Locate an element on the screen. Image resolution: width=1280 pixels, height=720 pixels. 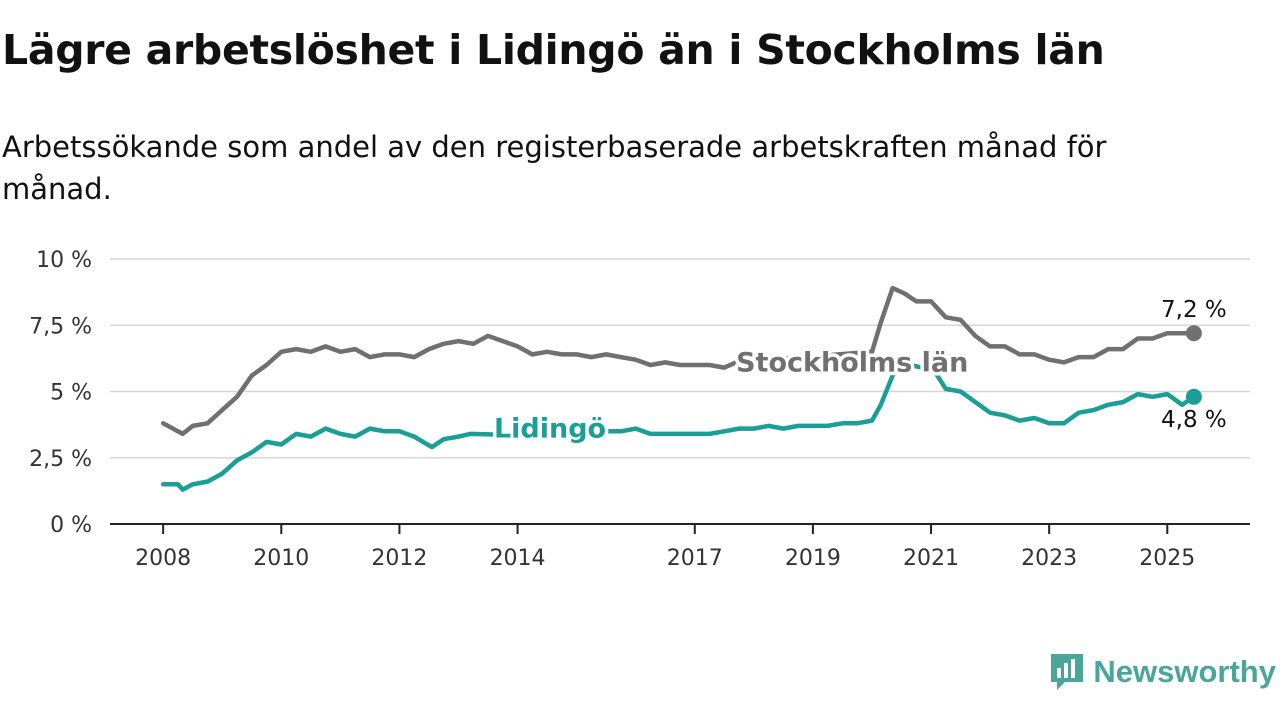
end-point-liding- is located at coordinates (1193, 396).